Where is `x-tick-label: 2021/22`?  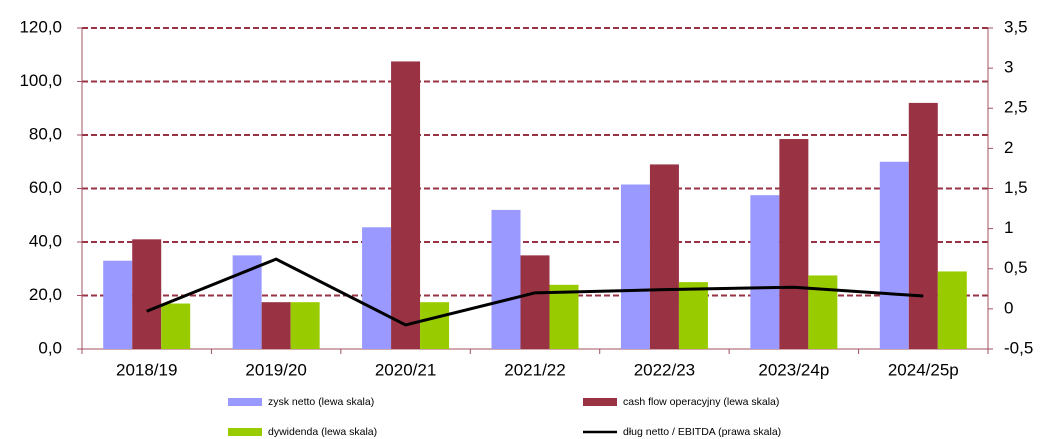 x-tick-label: 2021/22 is located at coordinates (534, 369).